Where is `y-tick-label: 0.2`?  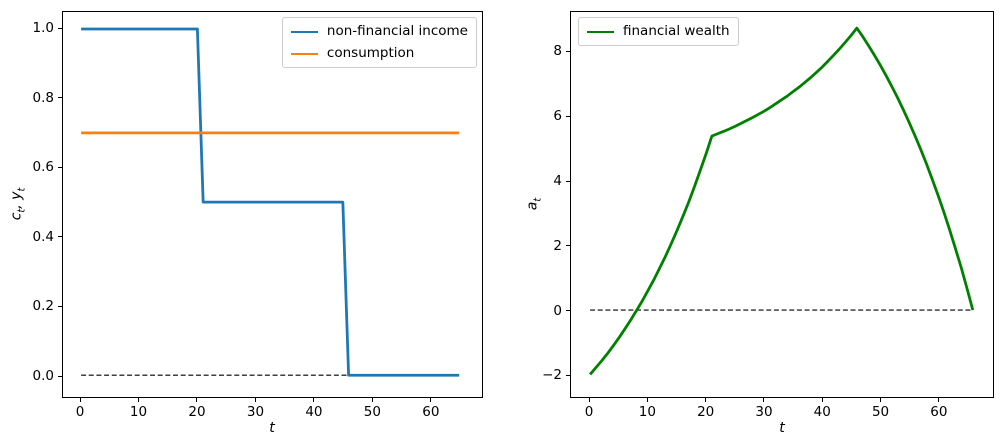 y-tick-label: 0.2 is located at coordinates (43, 306).